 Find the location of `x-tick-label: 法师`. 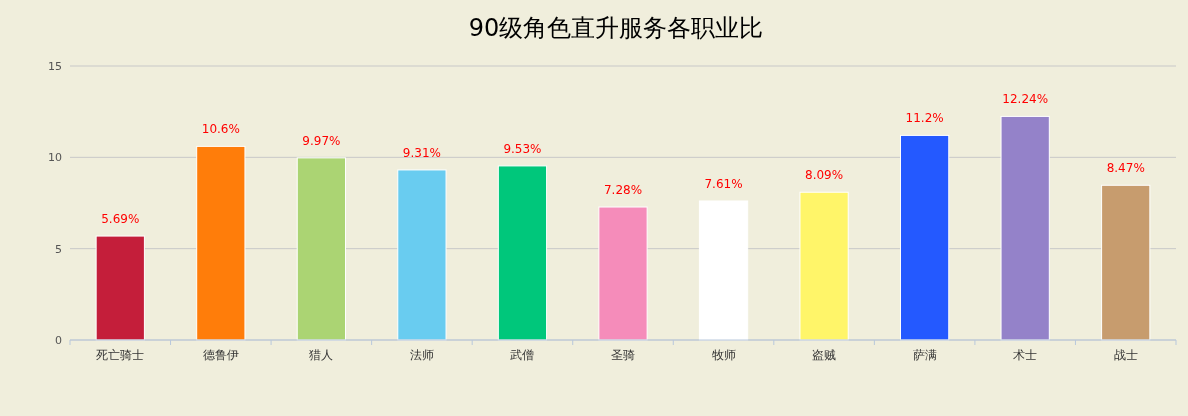

x-tick-label: 法师 is located at coordinates (421, 355).